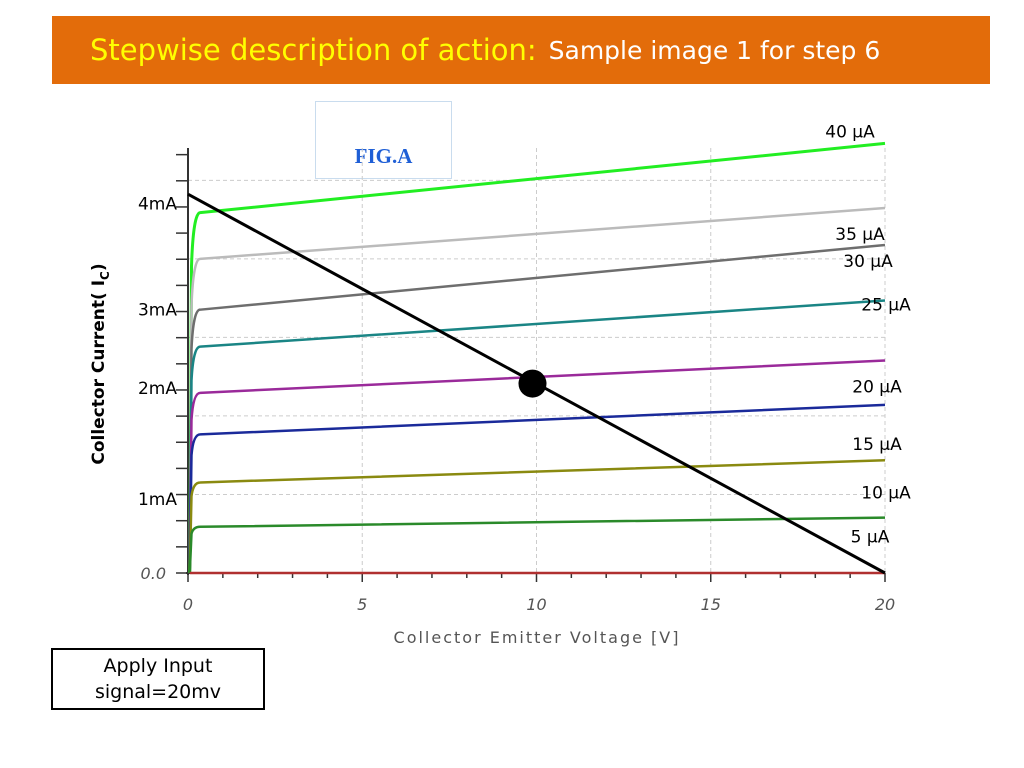 The width and height of the screenshot is (1024, 768). Describe the element at coordinates (877, 388) in the screenshot. I see `series-label: 20 µA` at that location.